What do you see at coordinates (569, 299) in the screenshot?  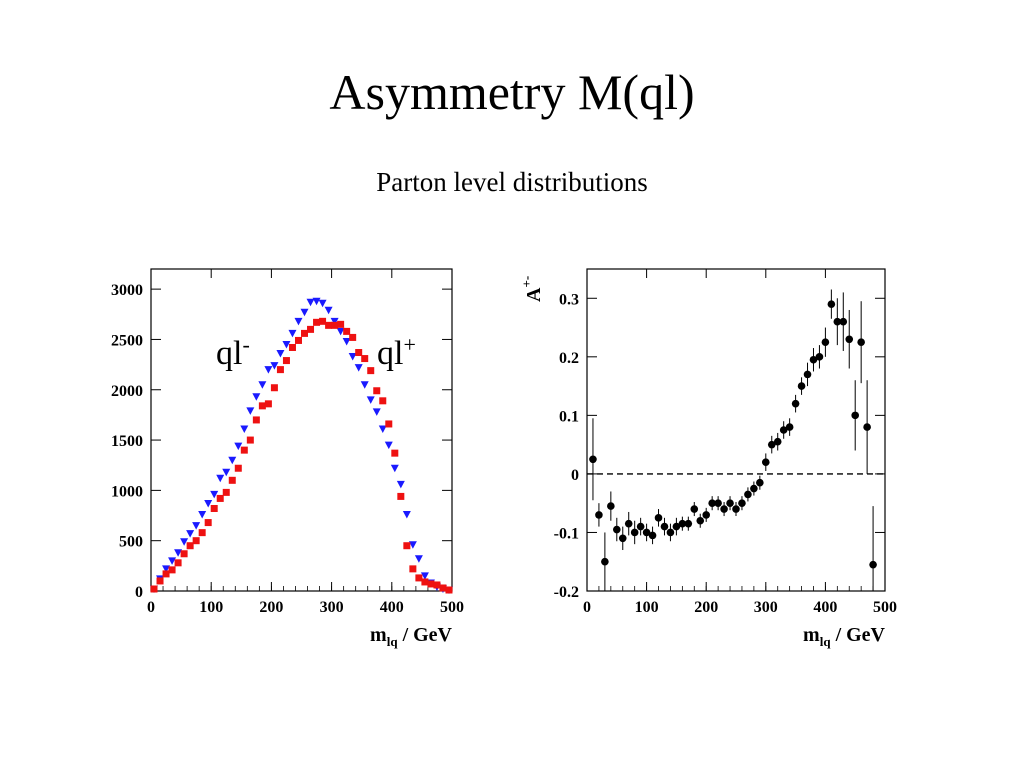 I see `right-y-tick-label: 0.3` at bounding box center [569, 299].